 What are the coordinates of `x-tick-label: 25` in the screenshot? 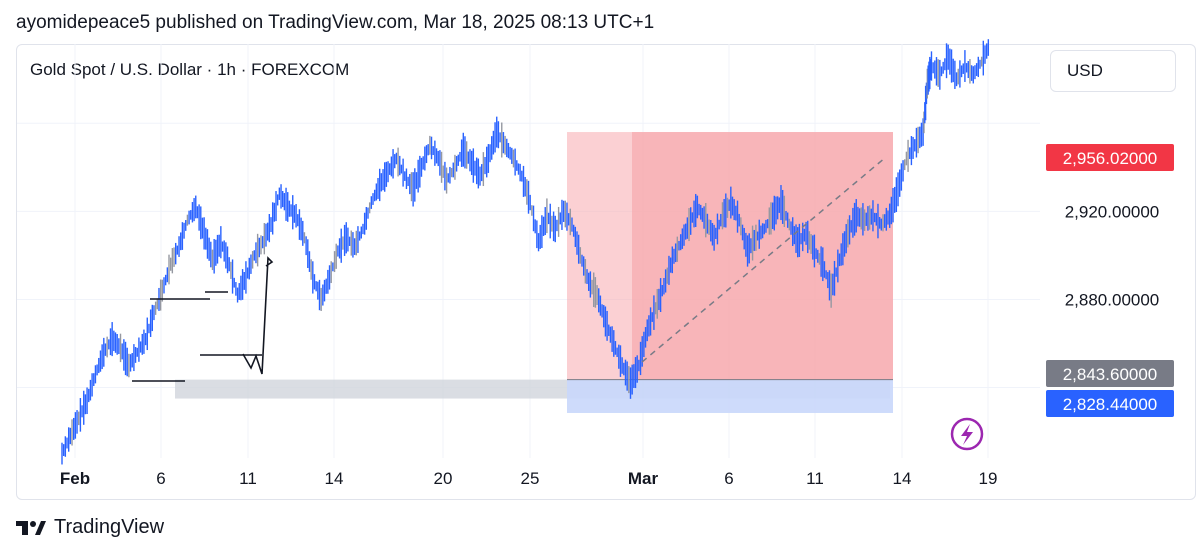 It's located at (530, 478).